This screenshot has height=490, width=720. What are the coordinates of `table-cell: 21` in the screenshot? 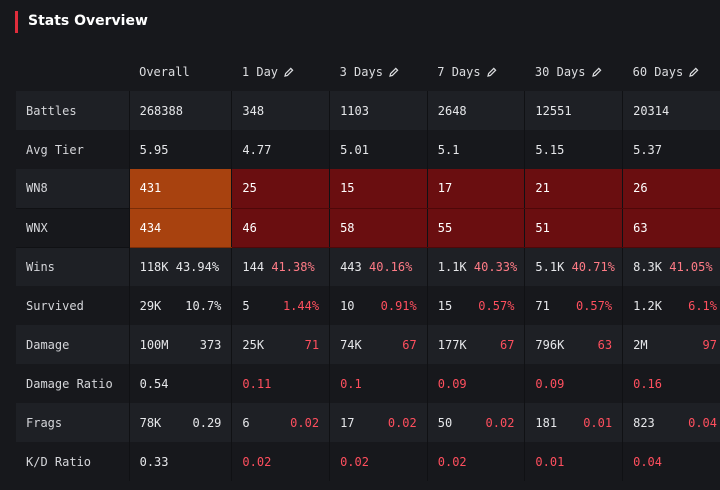 It's located at (574, 189).